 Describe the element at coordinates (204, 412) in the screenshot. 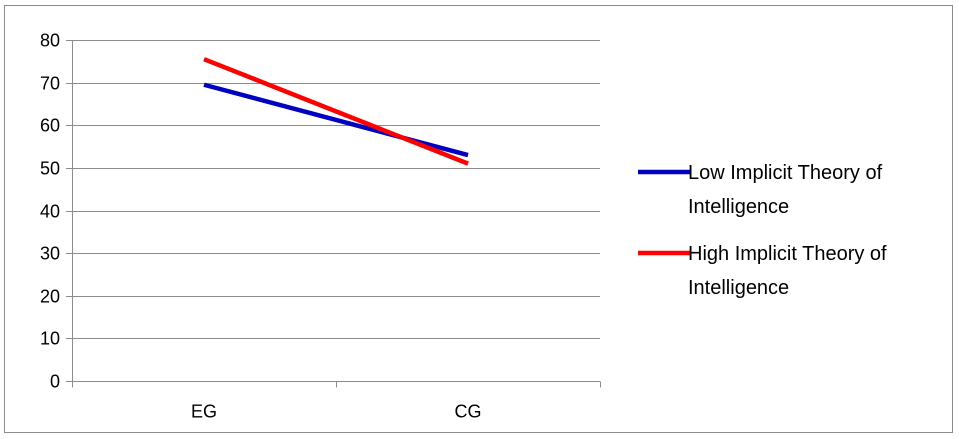

I see `x-tick-label: EG` at that location.